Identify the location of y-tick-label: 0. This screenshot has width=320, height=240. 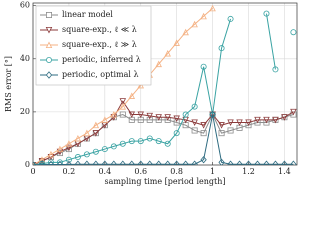
(27, 164).